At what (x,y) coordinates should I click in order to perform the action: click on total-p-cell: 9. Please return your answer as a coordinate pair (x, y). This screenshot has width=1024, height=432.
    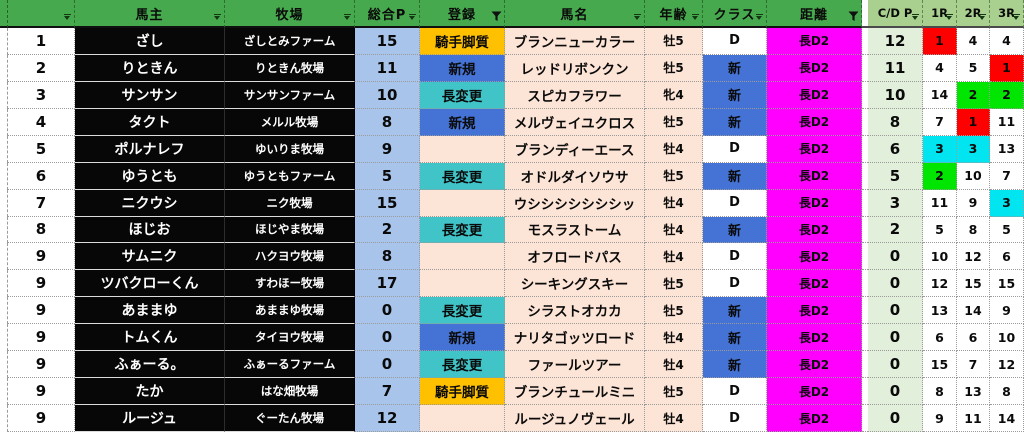
    Looking at the image, I should click on (387, 149).